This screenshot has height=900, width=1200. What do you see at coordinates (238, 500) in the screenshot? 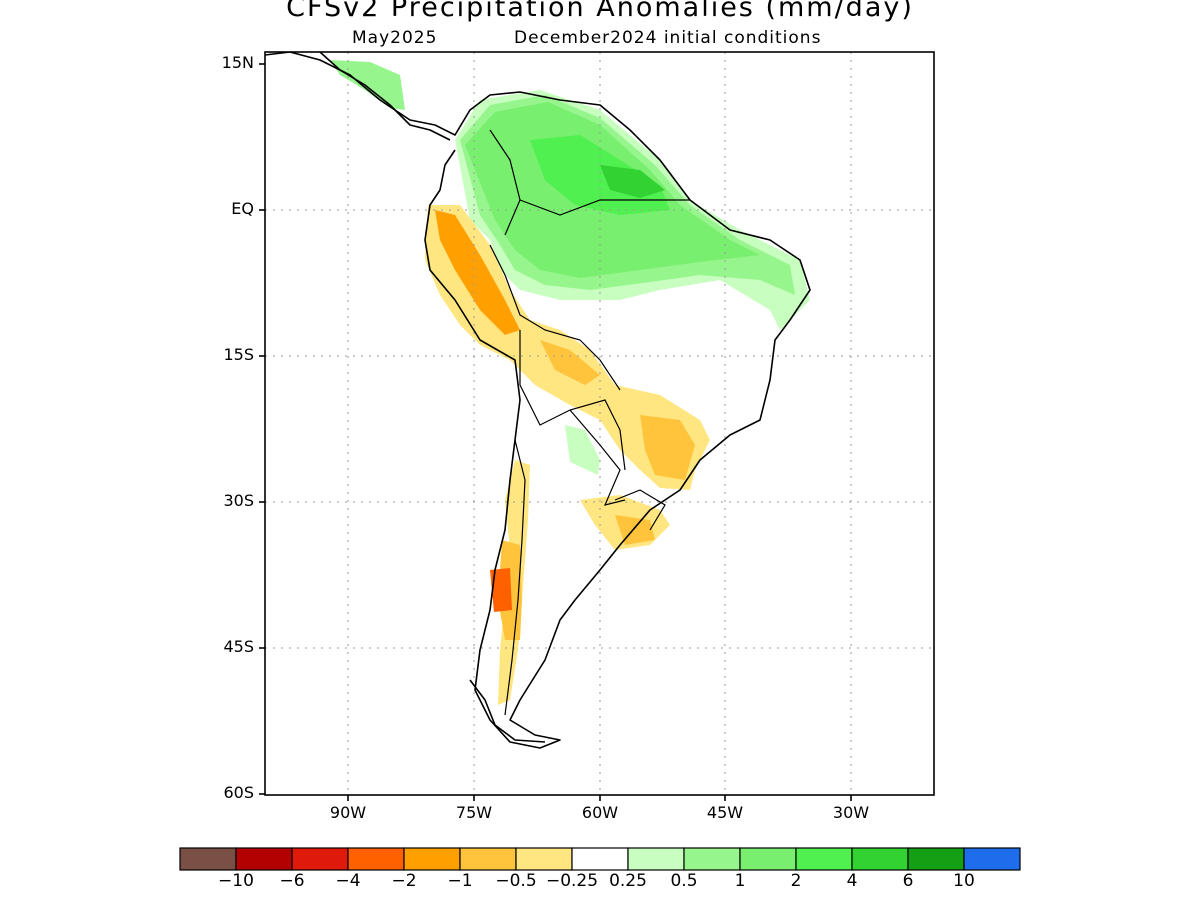
I see `lat-label-30s: 30S` at bounding box center [238, 500].